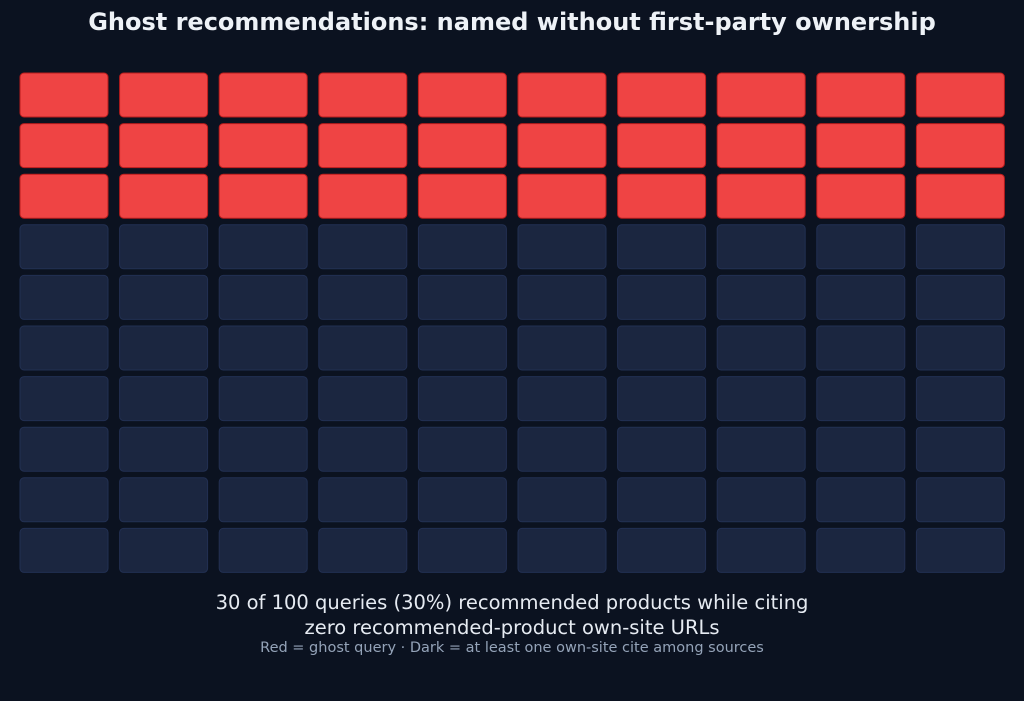 Image resolution: width=1024 pixels, height=701 pixels. I want to click on summary-caption-line-2: zero recommended-product own-site URLs, so click(512, 627).